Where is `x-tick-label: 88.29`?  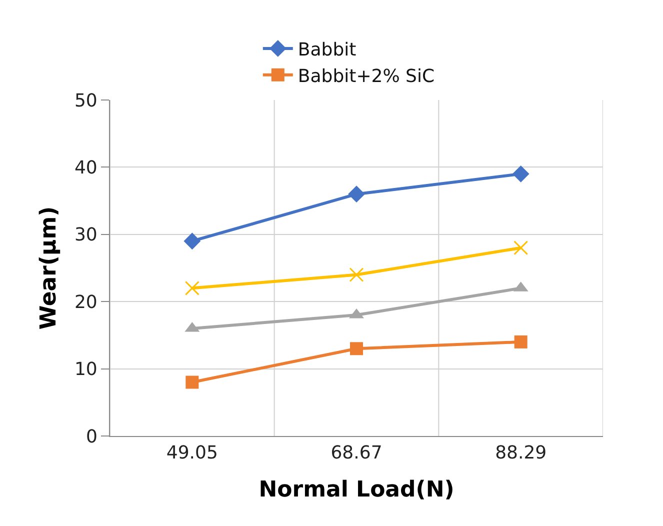
x-tick-label: 88.29 is located at coordinates (521, 453).